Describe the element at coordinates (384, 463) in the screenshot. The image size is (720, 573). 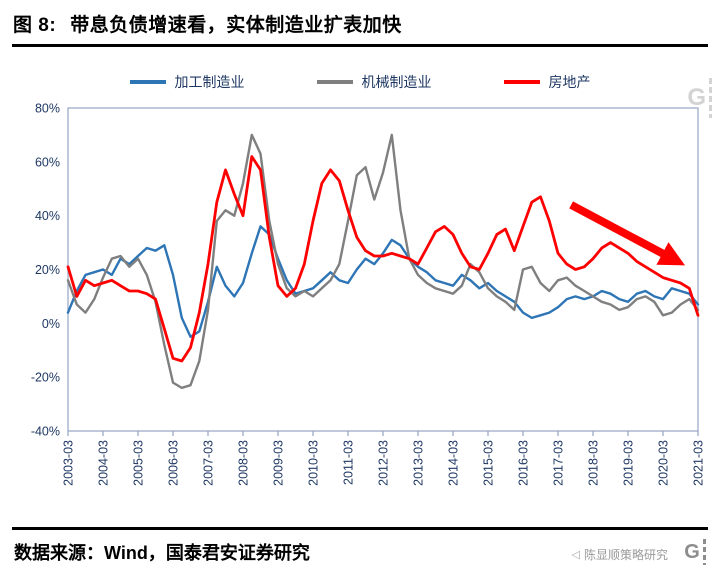
I see `x-tick-label: 2012-03` at that location.